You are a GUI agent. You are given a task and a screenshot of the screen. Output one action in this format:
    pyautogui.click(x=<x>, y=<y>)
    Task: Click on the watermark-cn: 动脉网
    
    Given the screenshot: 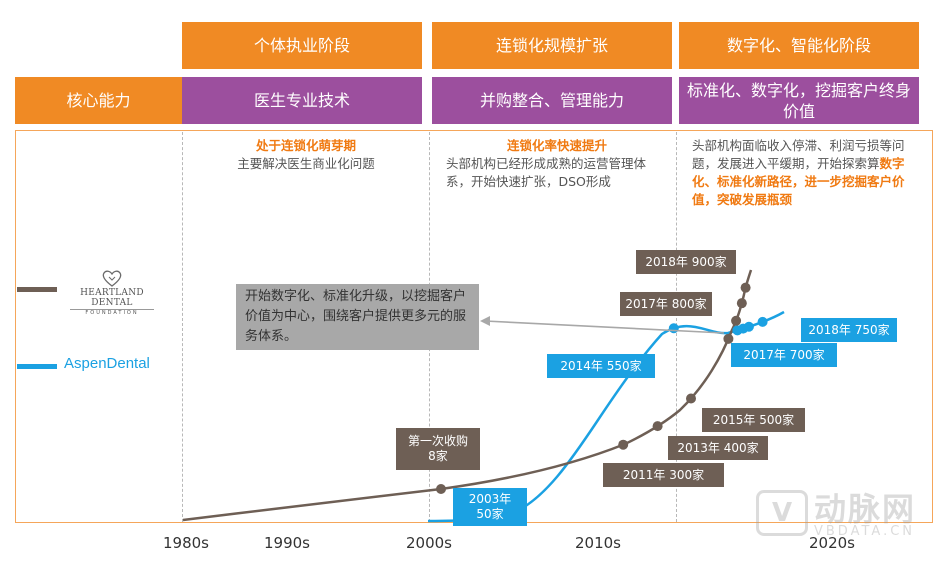 What is the action you would take?
    pyautogui.click(x=865, y=509)
    